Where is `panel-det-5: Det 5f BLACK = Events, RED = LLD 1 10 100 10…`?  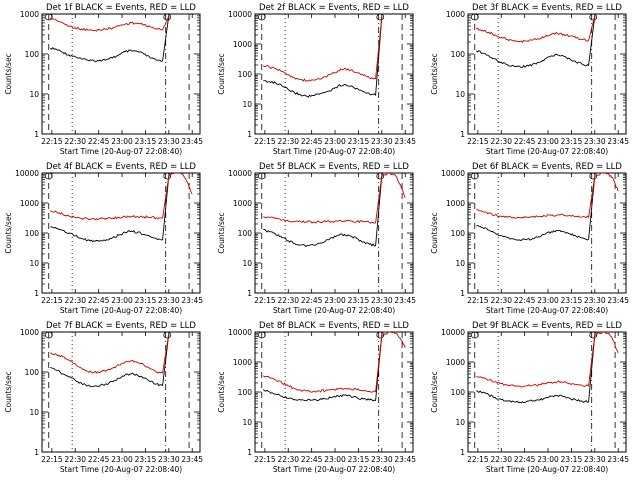 panel-det-5: Det 5f BLACK = Events, RED = LLD 1 10 100 10… is located at coordinates (316, 238).